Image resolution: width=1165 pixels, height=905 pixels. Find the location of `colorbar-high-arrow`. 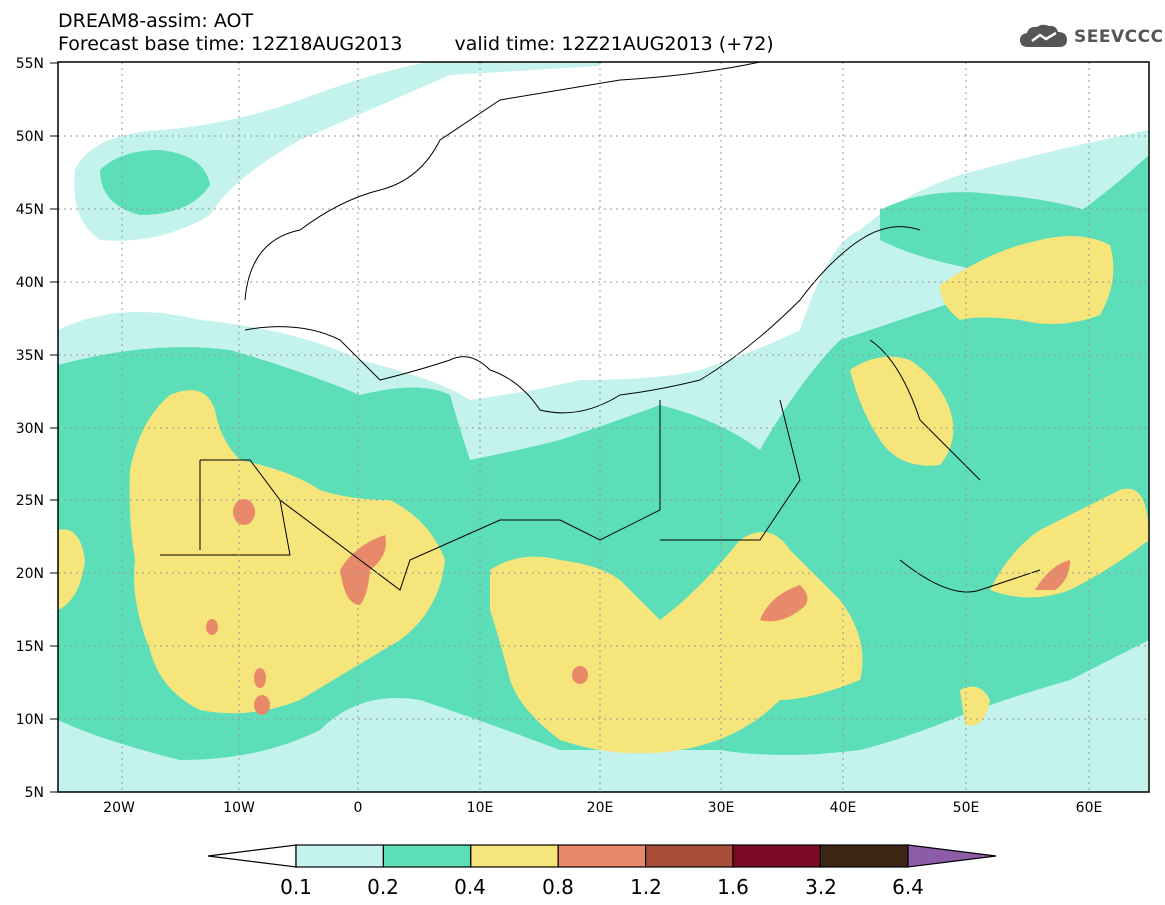

colorbar-high-arrow is located at coordinates (952, 856).